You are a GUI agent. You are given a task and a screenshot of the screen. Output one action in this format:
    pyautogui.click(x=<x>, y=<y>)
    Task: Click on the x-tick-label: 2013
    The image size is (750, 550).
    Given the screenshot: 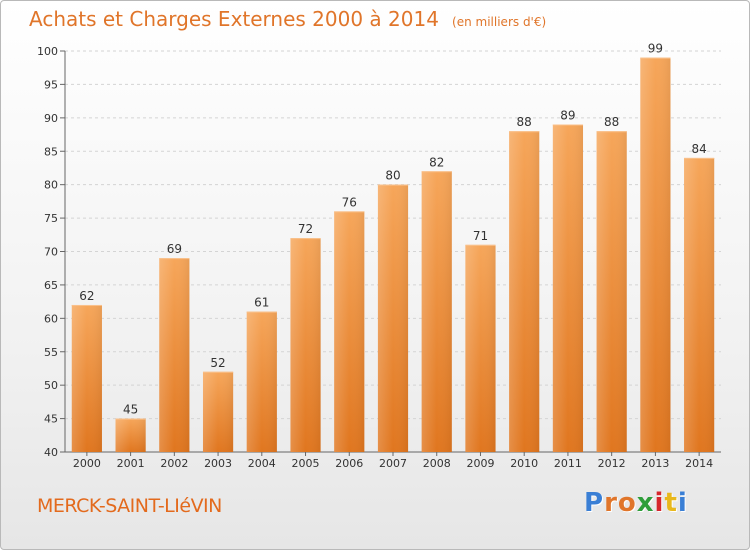 What is the action you would take?
    pyautogui.click(x=655, y=463)
    